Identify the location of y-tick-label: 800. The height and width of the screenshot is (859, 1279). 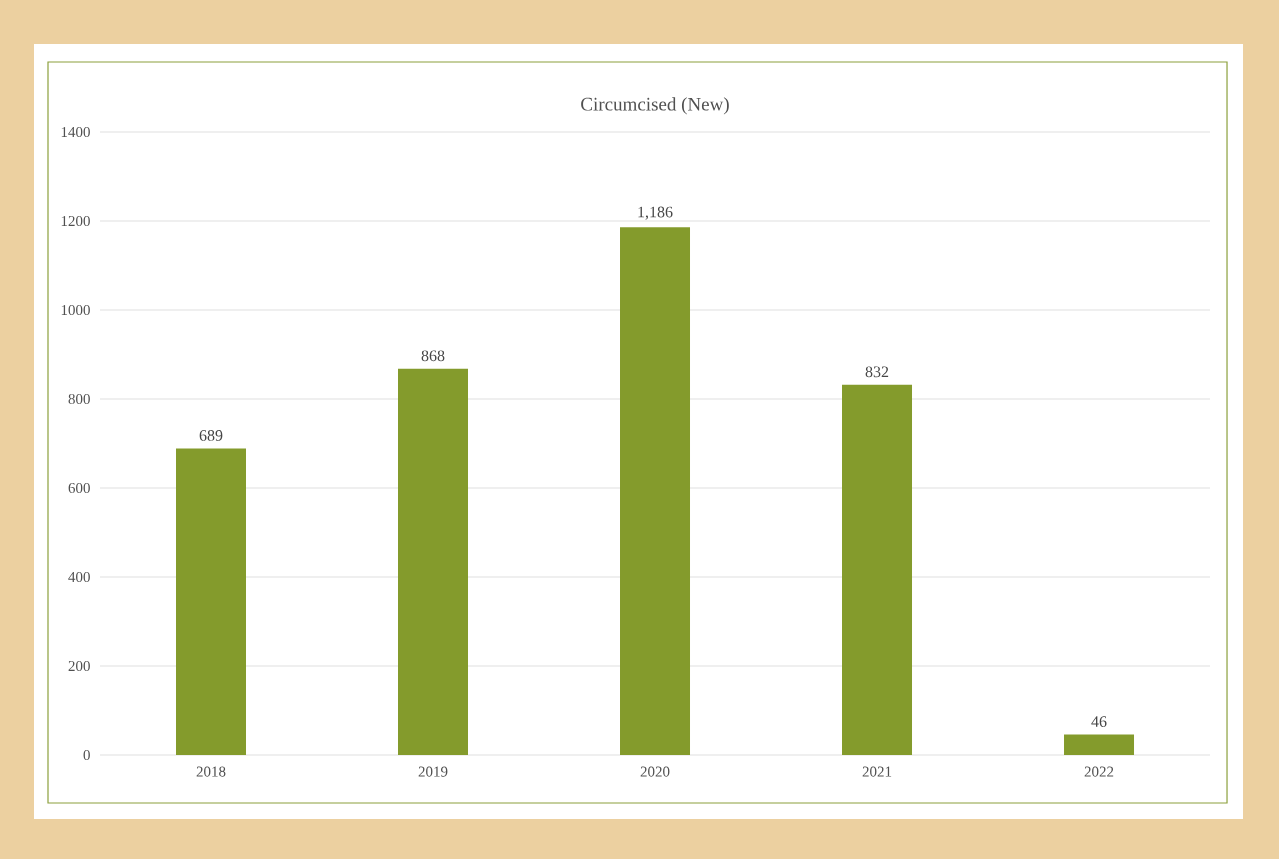
(79, 399).